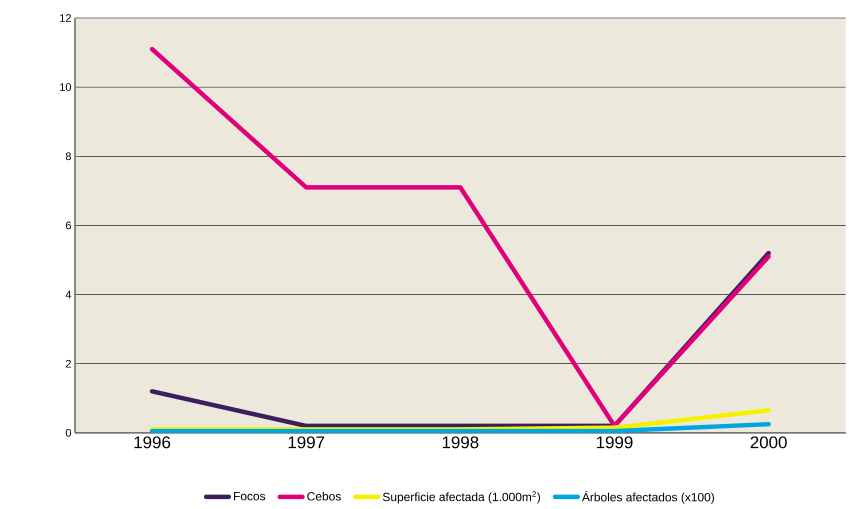  What do you see at coordinates (68, 226) in the screenshot?
I see `y-tick-label: 6` at bounding box center [68, 226].